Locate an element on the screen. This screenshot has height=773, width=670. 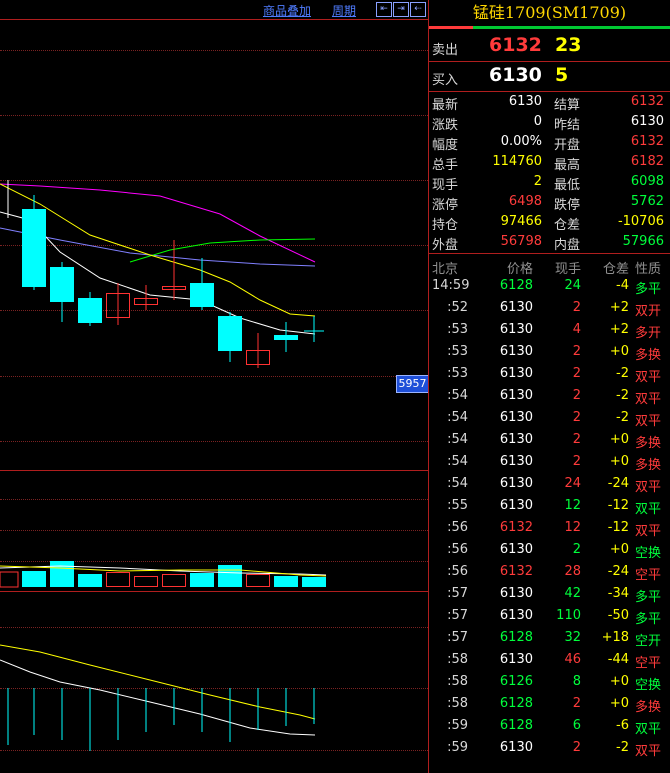
trade-oi-change: -34 is located at coordinates (618, 593).